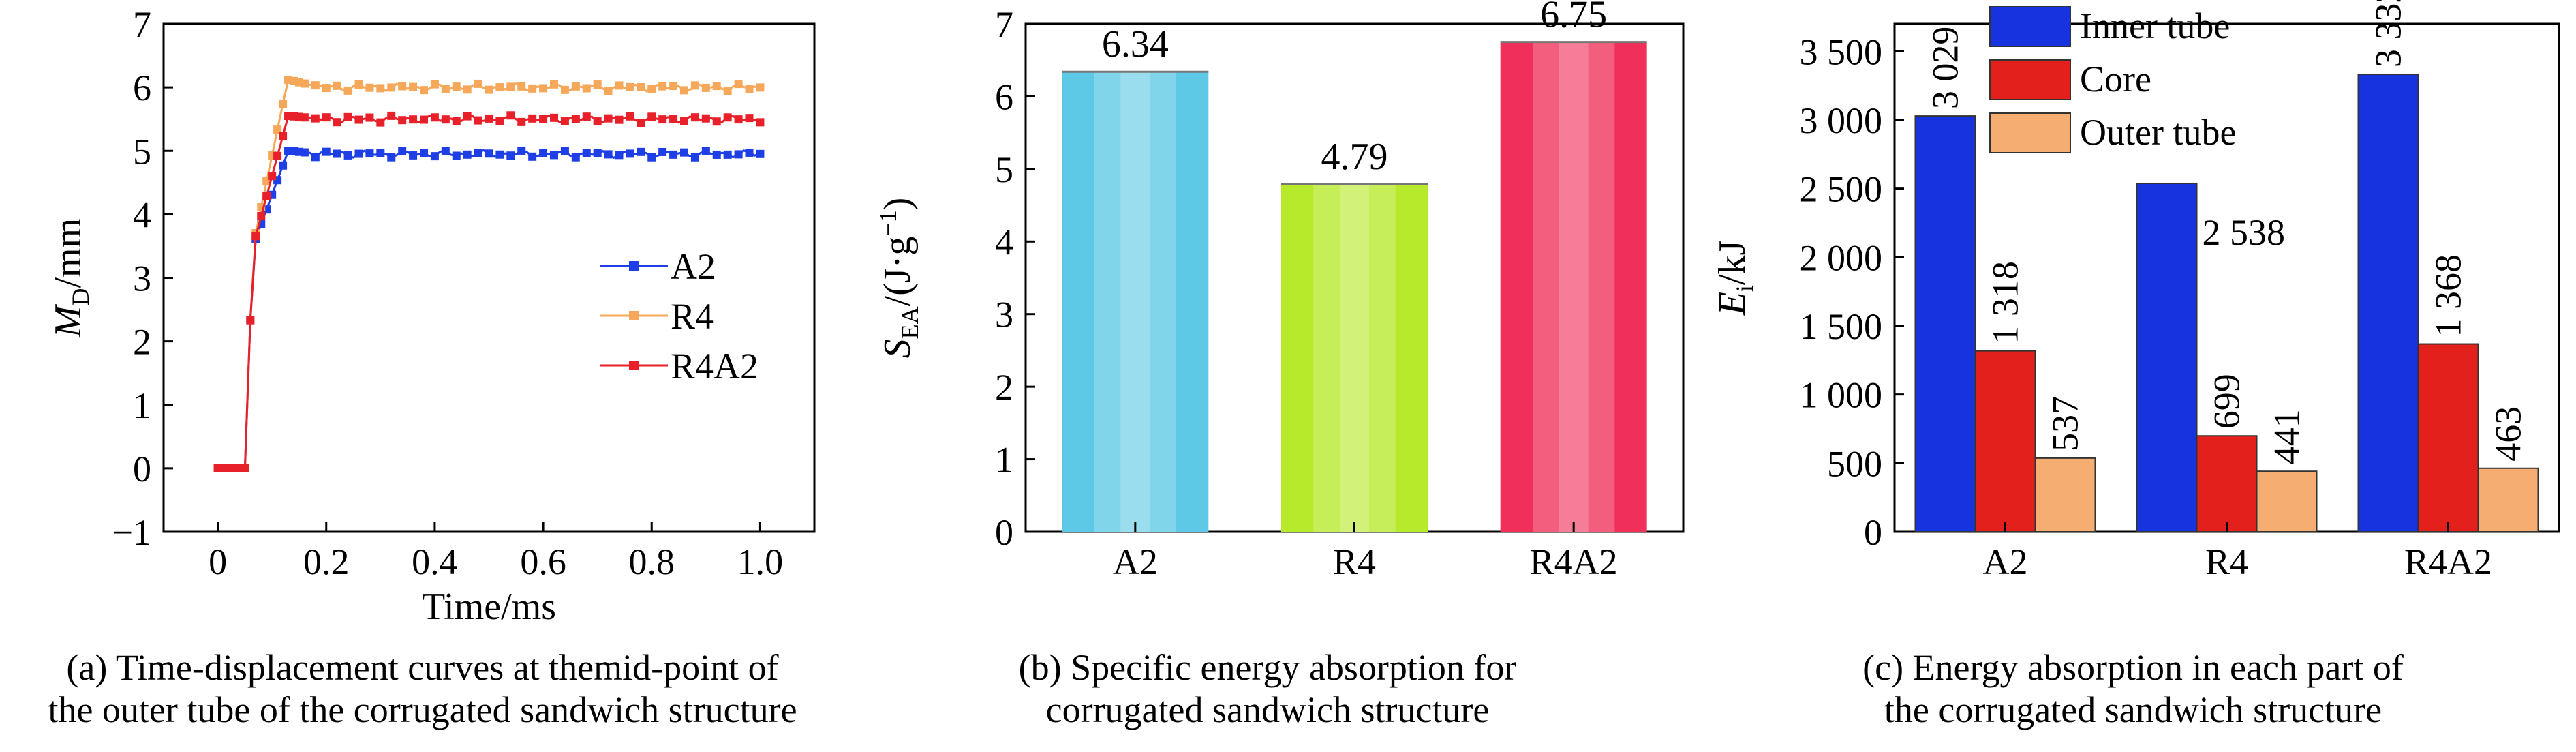 The width and height of the screenshot is (2576, 752). What do you see at coordinates (326, 561) in the screenshot?
I see `x-tick-label: 0.2` at bounding box center [326, 561].